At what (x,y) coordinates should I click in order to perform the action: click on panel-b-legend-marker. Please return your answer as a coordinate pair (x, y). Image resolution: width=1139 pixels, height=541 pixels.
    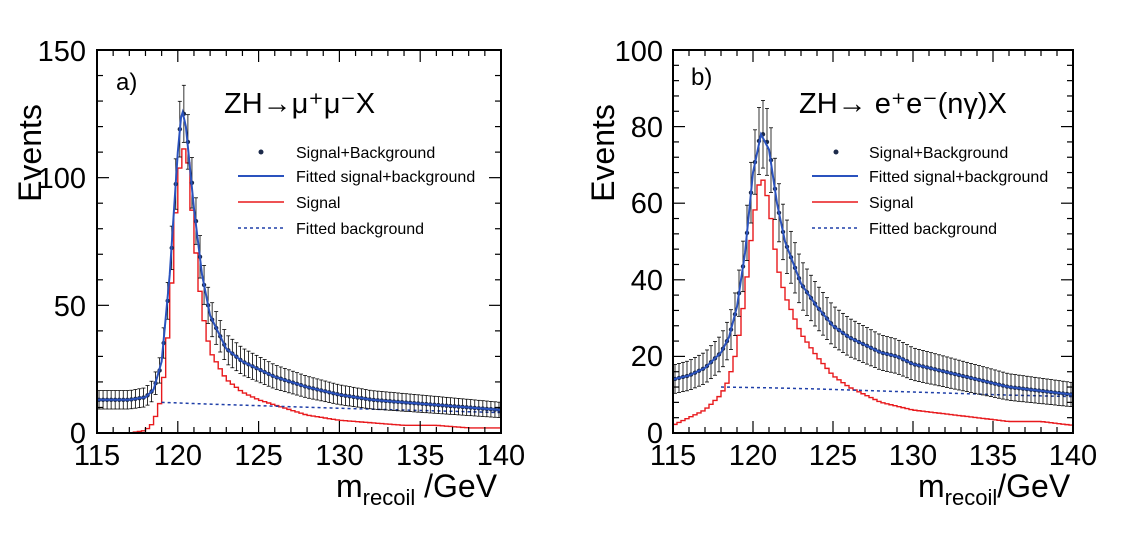
    Looking at the image, I should click on (836, 152).